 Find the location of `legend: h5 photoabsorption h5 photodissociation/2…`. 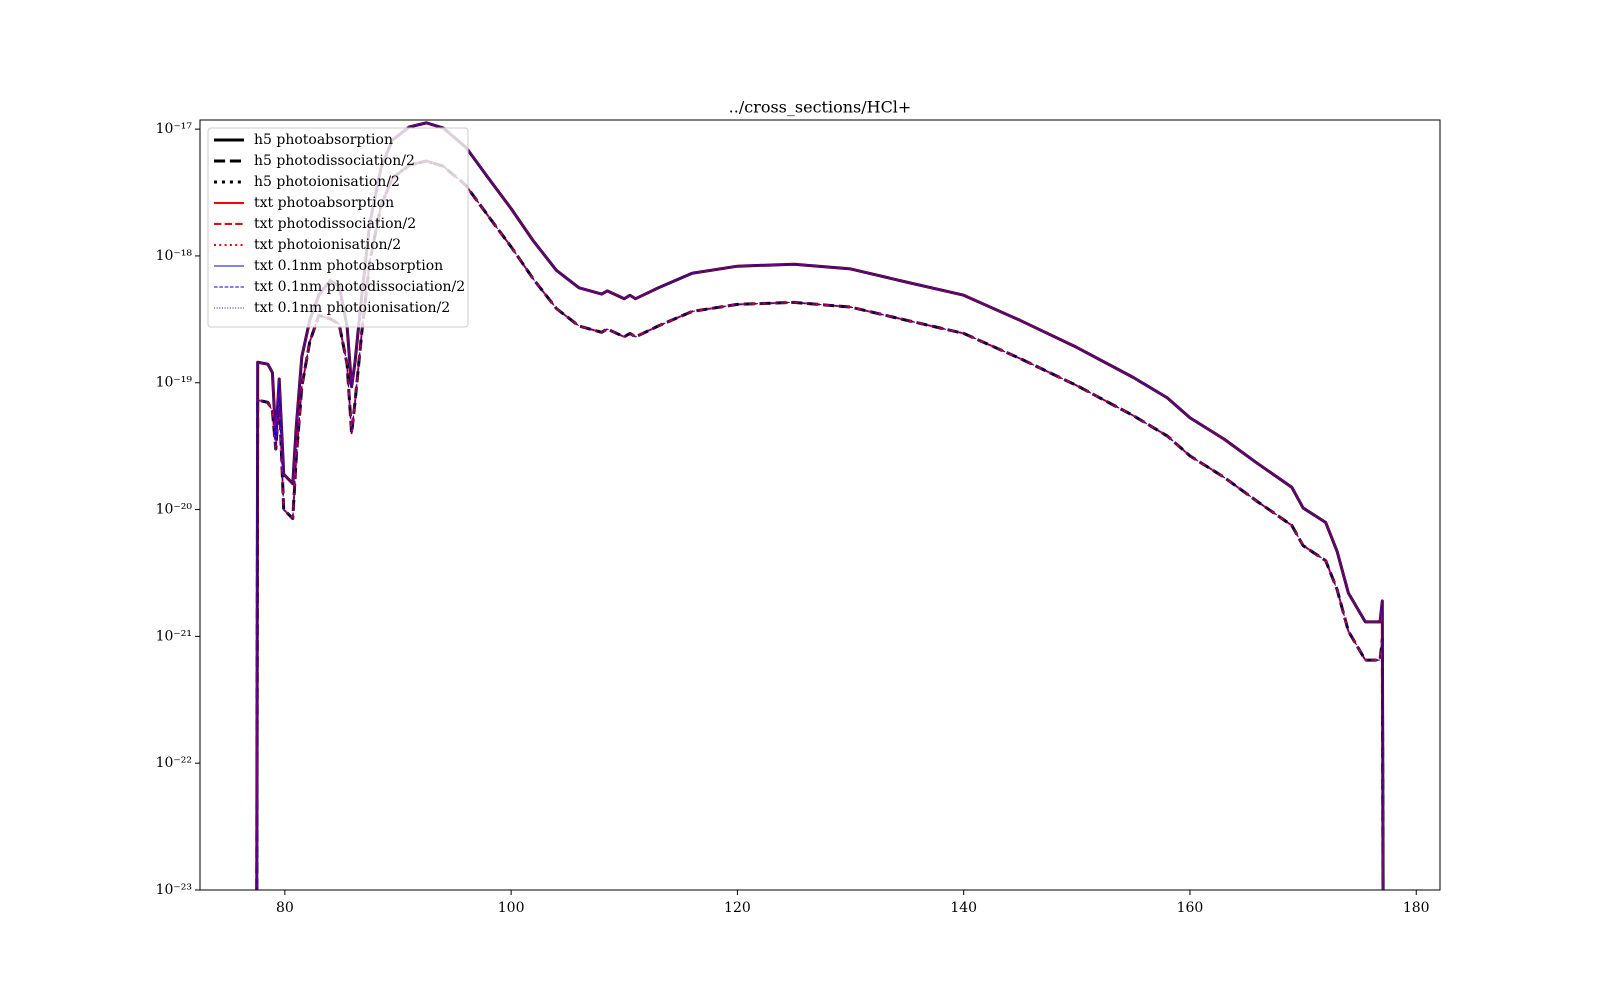

legend: h5 photoabsorption h5 photodissociation/2… is located at coordinates (338, 227).